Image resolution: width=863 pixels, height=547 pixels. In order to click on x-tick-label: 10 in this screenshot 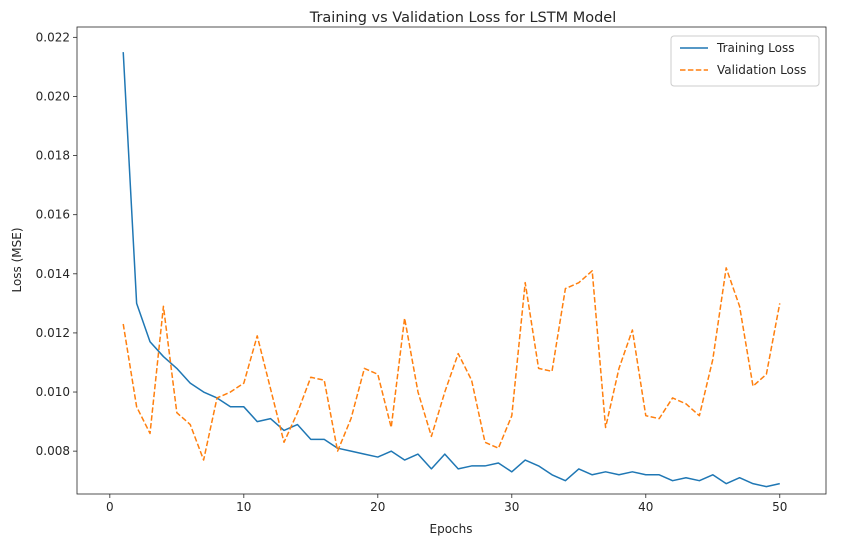, I will do `click(243, 507)`.